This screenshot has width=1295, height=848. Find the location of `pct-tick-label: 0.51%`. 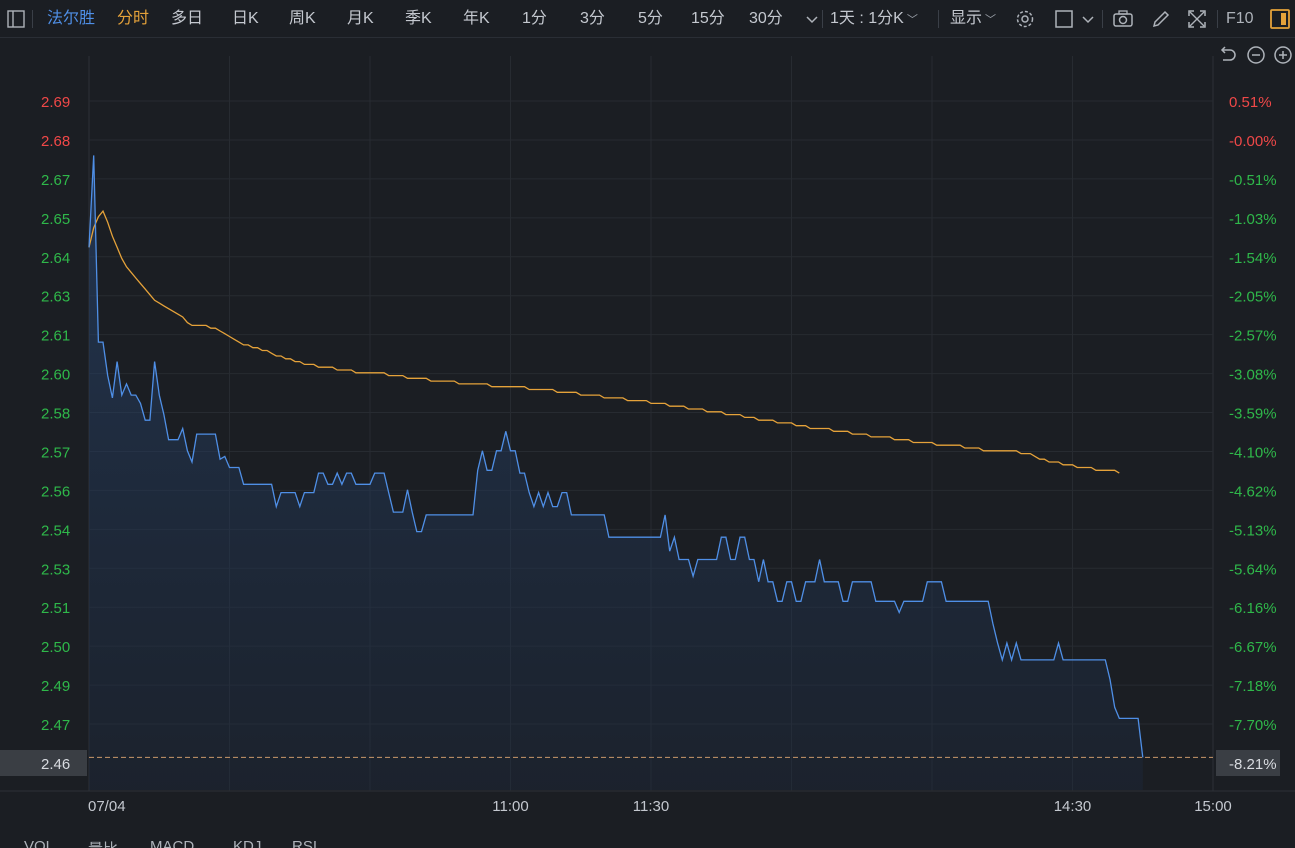

pct-tick-label: 0.51% is located at coordinates (1250, 102).